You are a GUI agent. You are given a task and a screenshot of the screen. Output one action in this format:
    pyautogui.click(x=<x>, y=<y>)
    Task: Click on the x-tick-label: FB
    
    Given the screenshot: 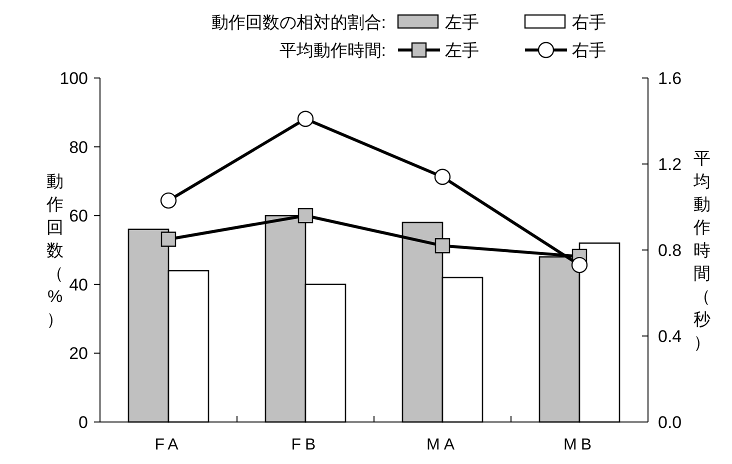 What is the action you would take?
    pyautogui.click(x=305, y=445)
    